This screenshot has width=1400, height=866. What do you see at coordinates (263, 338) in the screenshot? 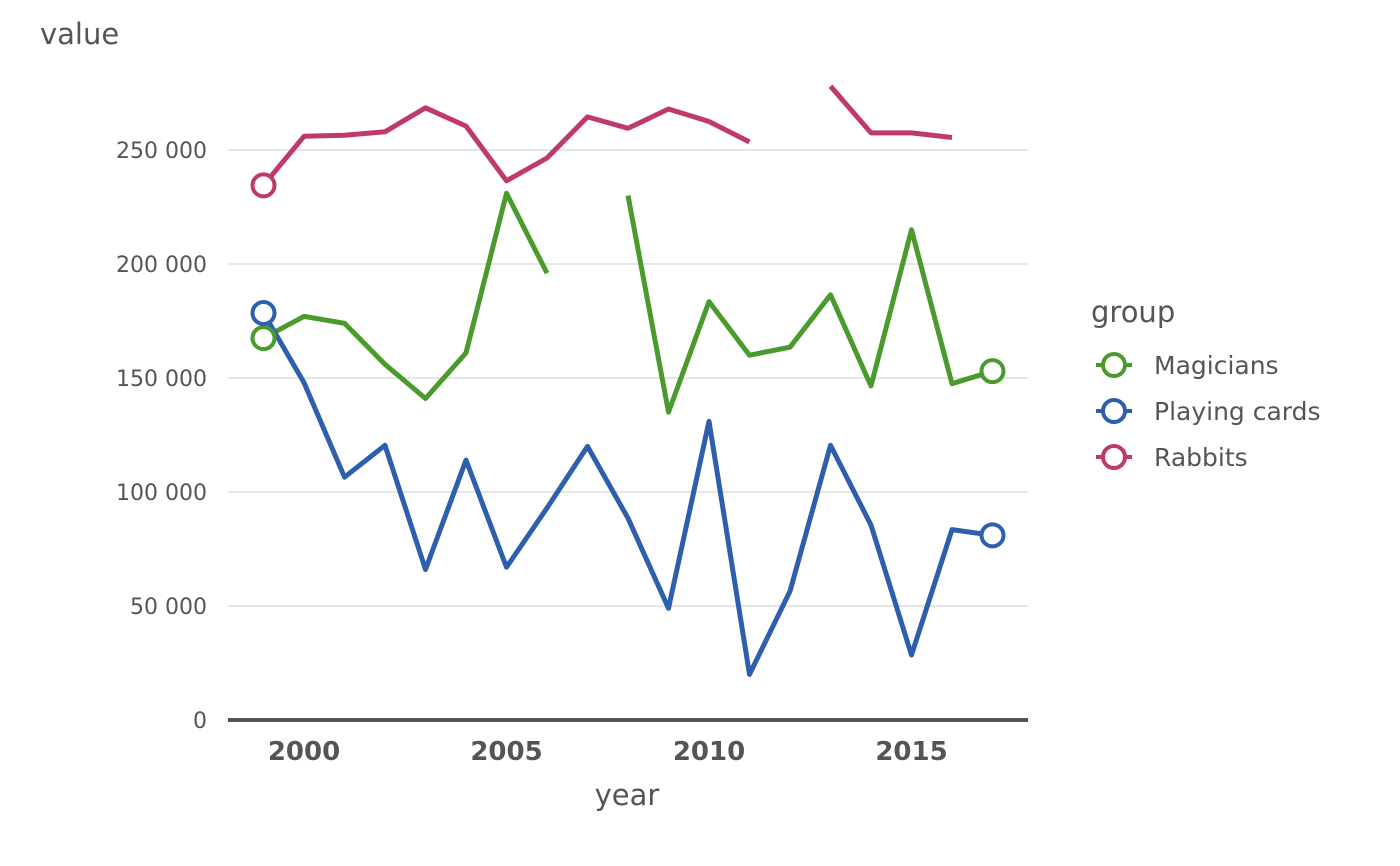
I see `start-marker-magicians` at bounding box center [263, 338].